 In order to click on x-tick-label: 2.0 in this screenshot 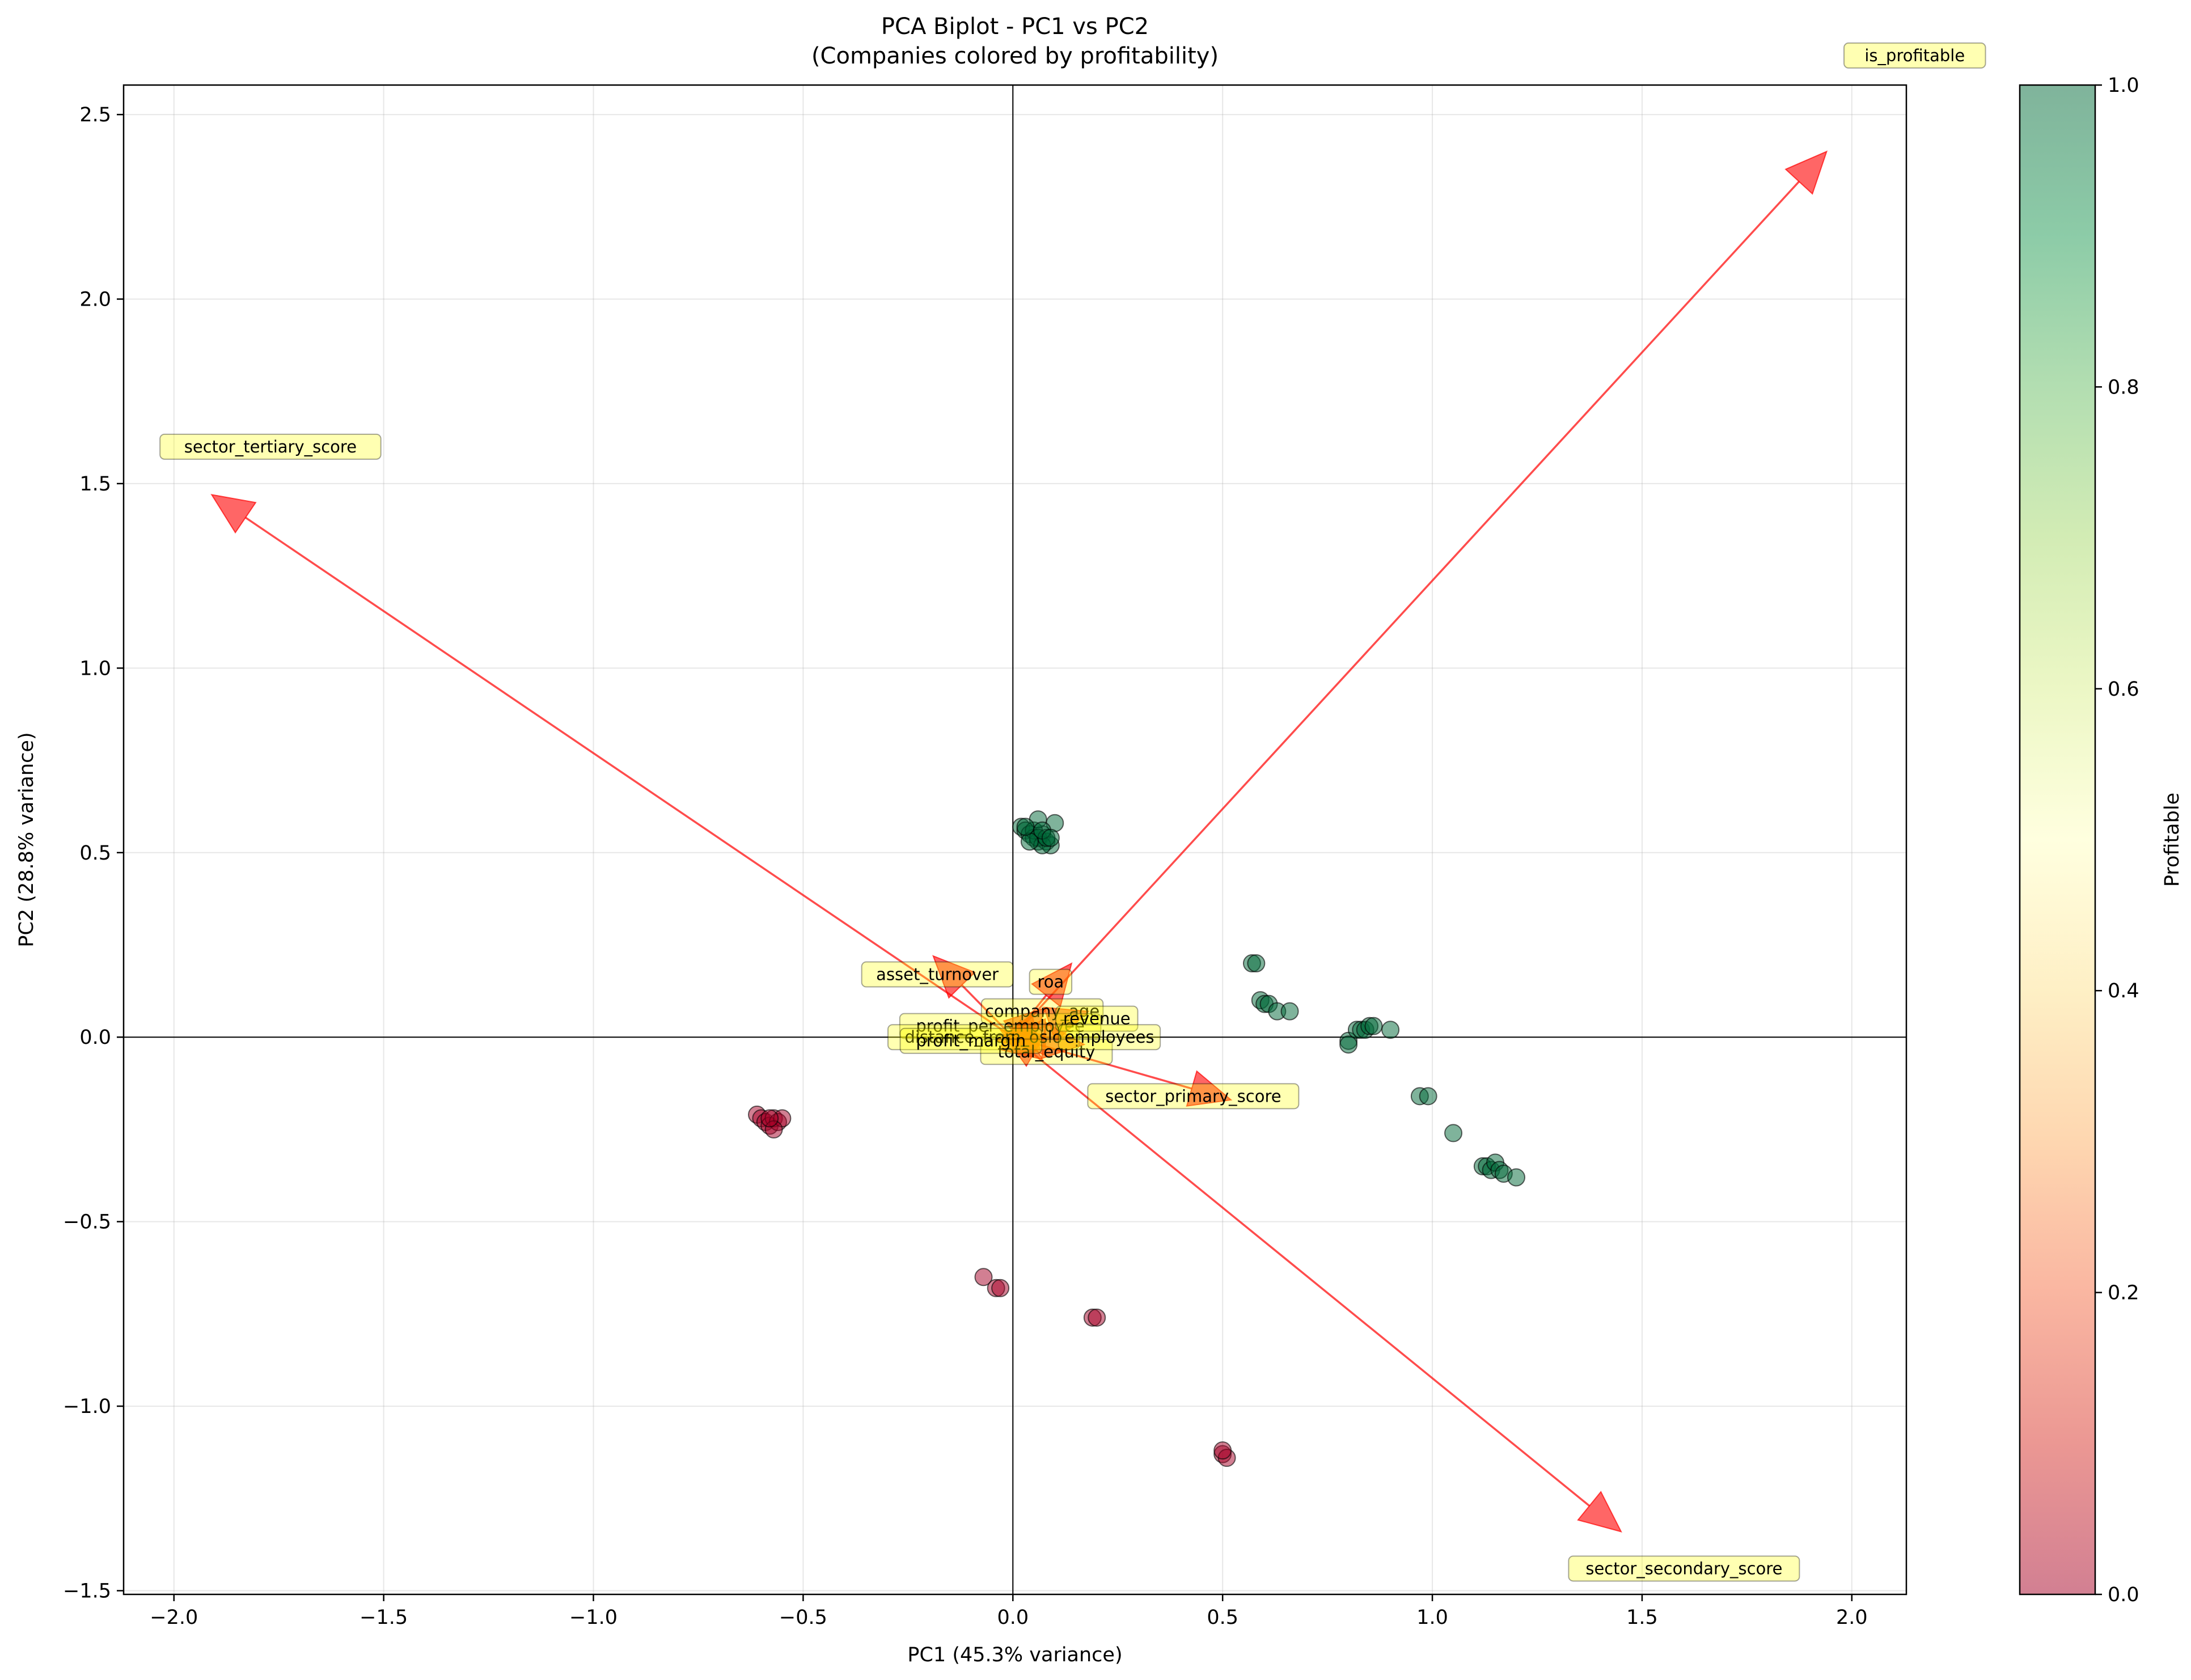, I will do `click(1852, 1617)`.